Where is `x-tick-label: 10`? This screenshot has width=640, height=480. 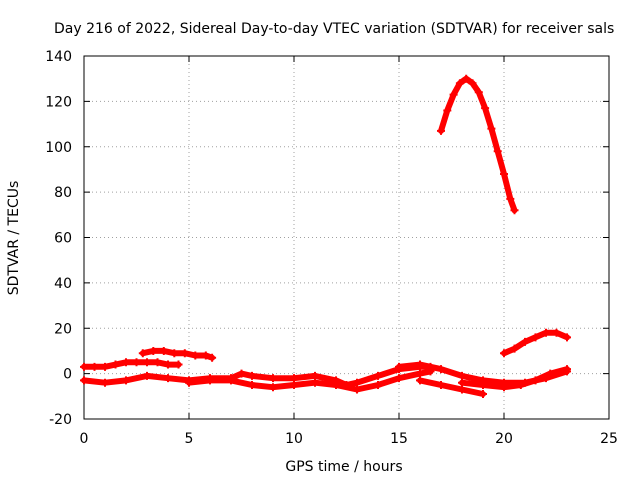
x-tick-label: 10 is located at coordinates (294, 439).